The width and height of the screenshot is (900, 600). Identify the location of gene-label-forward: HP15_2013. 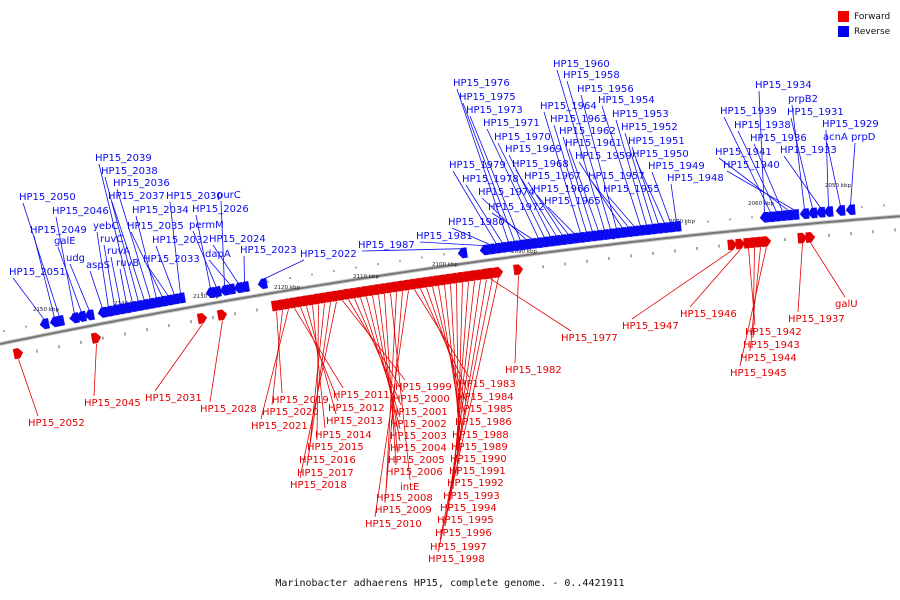
(354, 421).